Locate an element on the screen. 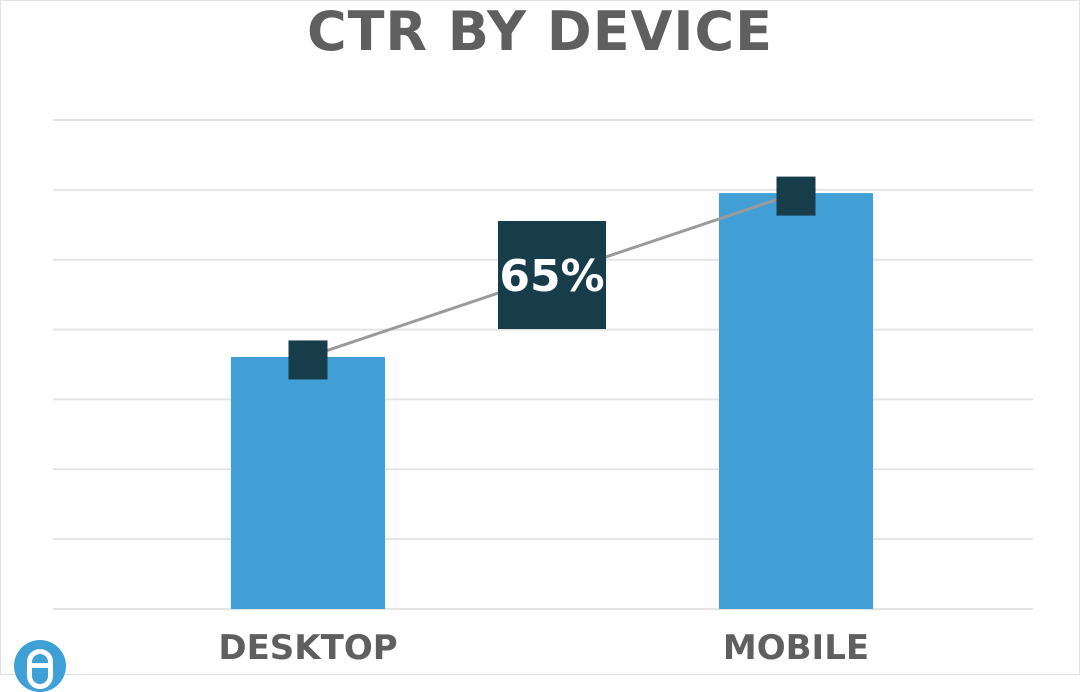 The height and width of the screenshot is (692, 1080). category-label-desktop: DESKTOP is located at coordinates (307, 648).